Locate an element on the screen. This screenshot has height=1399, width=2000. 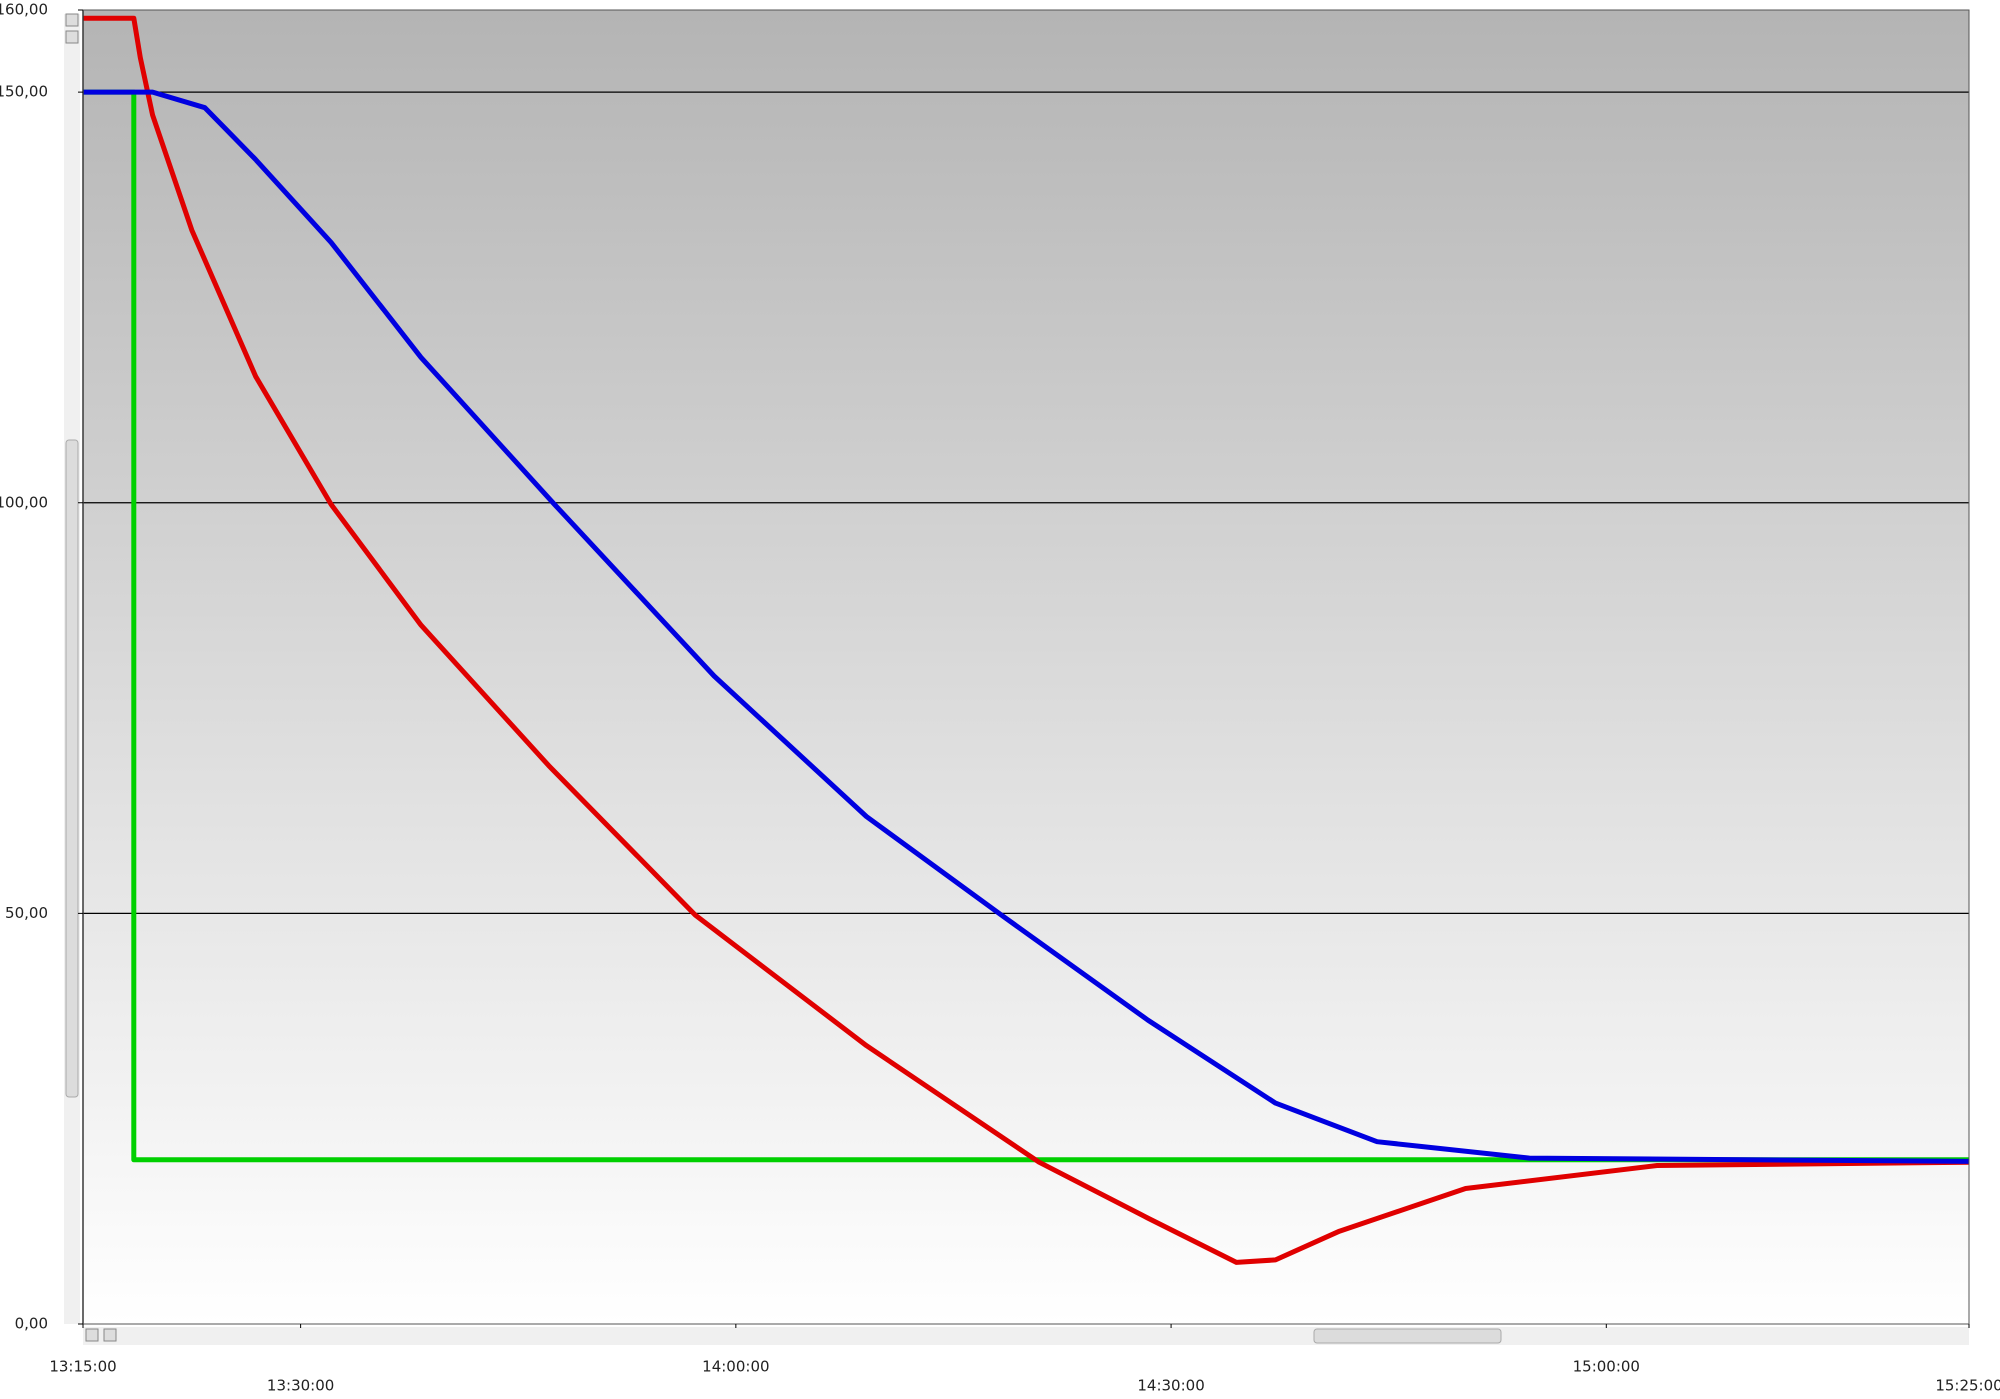
x-tick-label: 14:00:00 is located at coordinates (735, 1367).